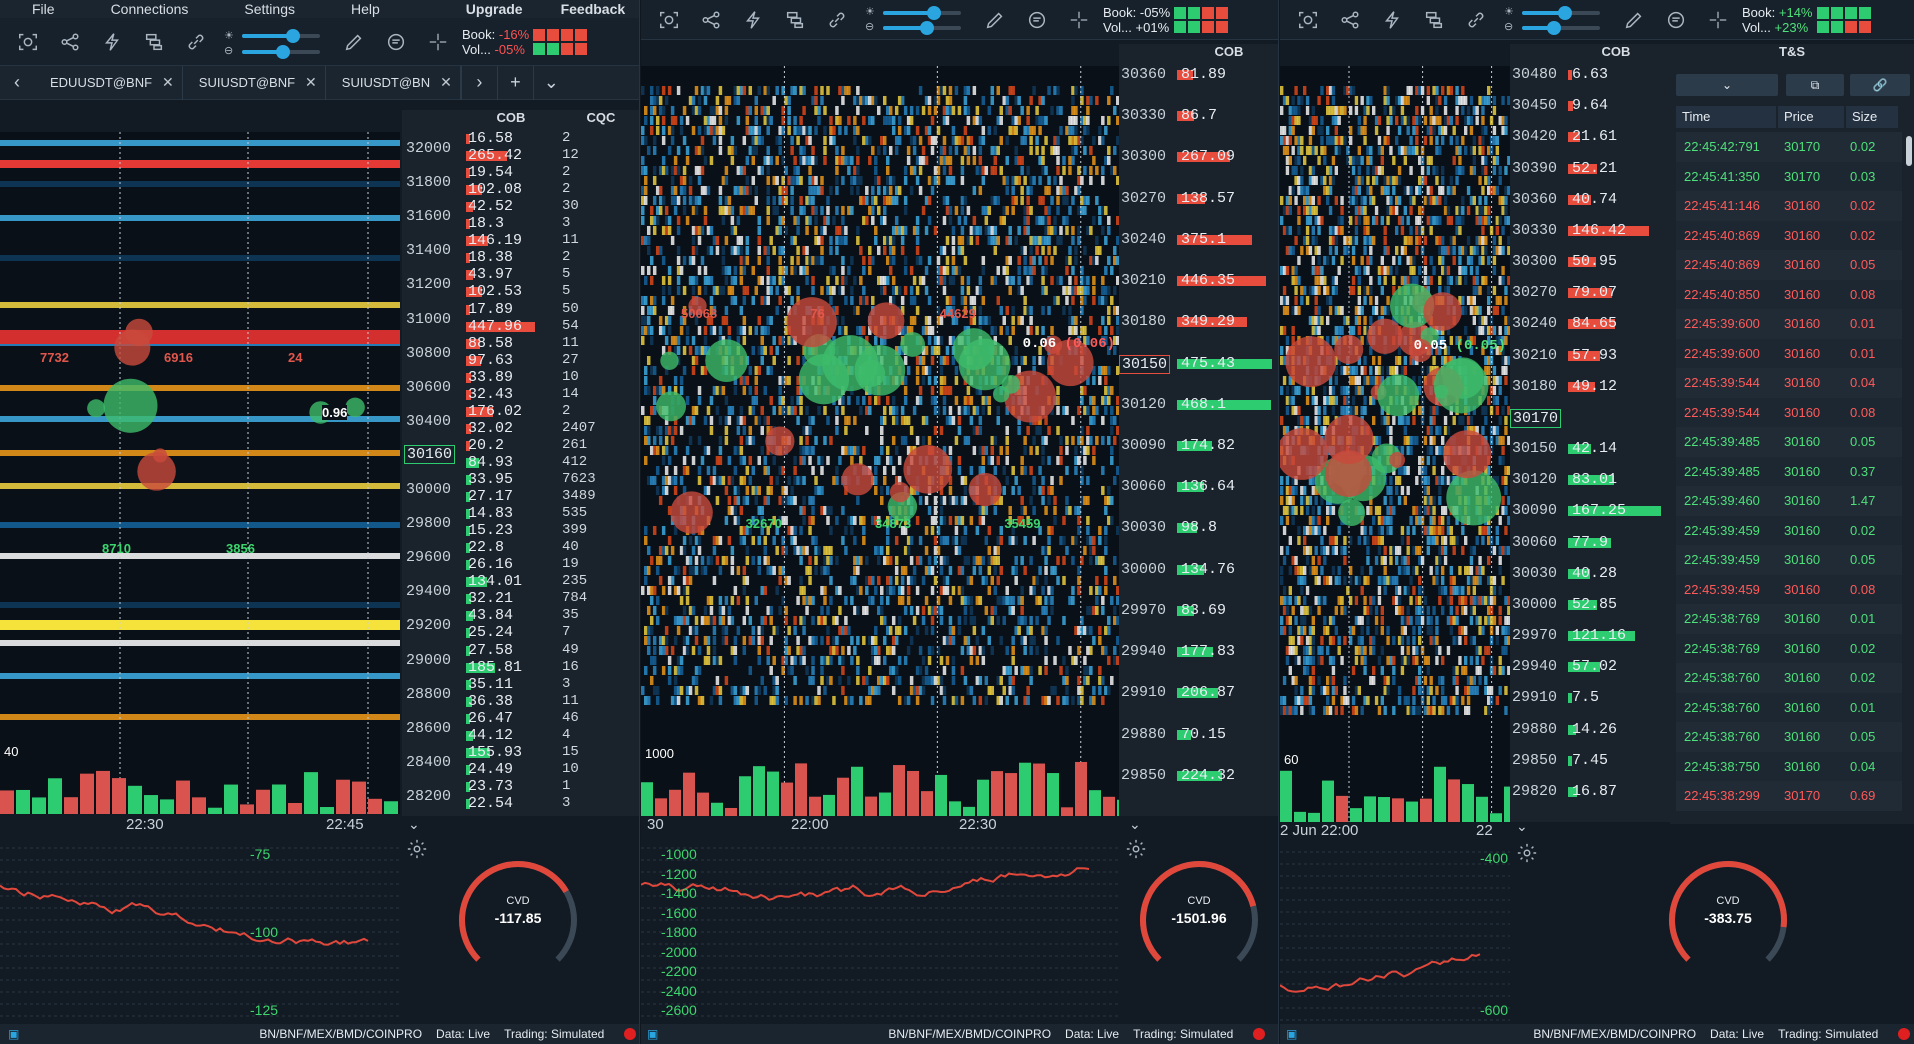 This screenshot has height=1044, width=1914. I want to click on tab-suiusdt-bnf: SUIUSDT@BNF ✕, so click(254, 82).